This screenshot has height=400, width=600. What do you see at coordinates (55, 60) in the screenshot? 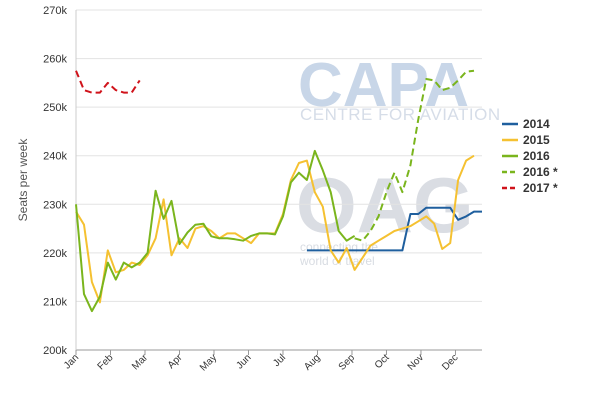
I see `y-tick-label: 260k` at bounding box center [55, 60].